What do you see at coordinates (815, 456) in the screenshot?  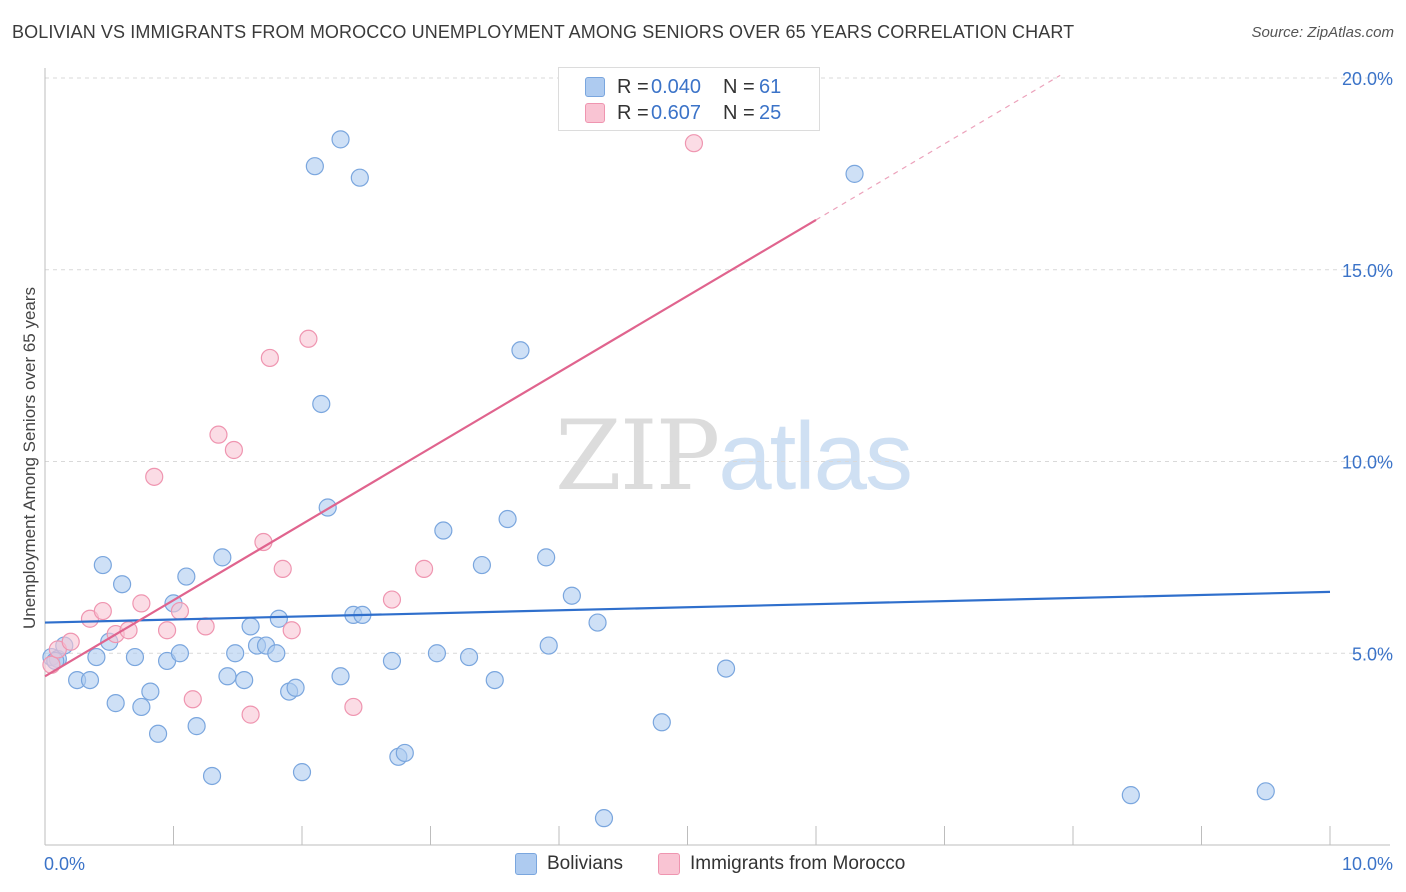 I see `watermark-atlas: atlas` at bounding box center [815, 456].